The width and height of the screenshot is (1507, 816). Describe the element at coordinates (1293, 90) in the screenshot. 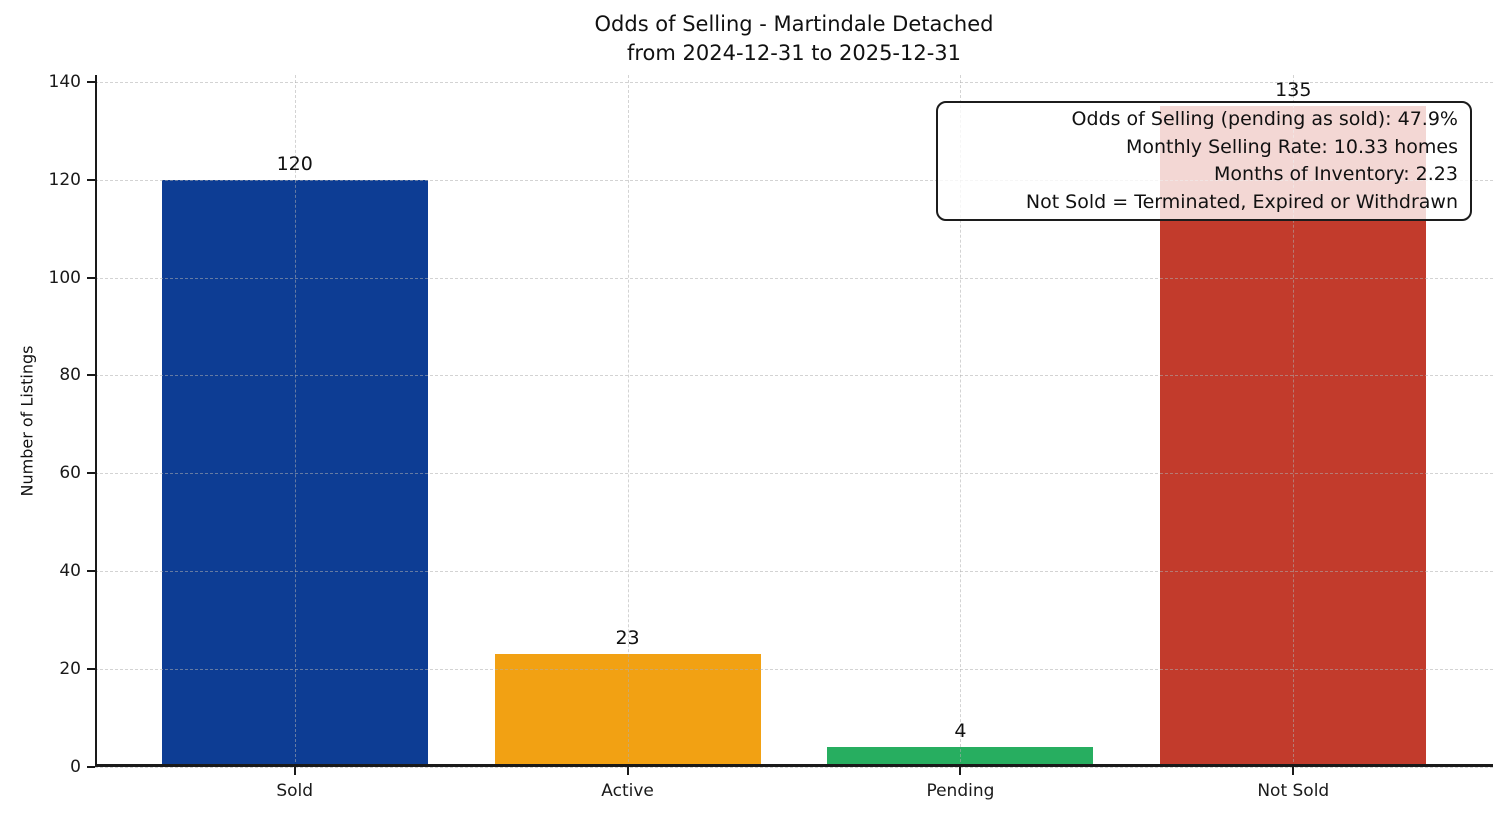

I see `bar-value-label: 135` at that location.